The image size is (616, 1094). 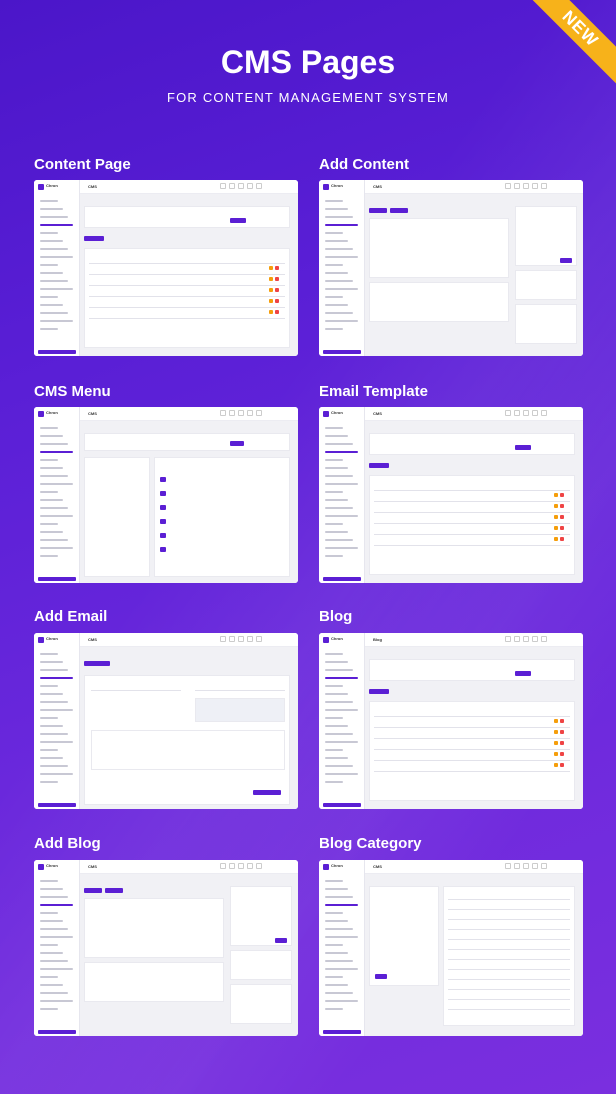 I want to click on mini-sidebar: Chron, so click(x=342, y=495).